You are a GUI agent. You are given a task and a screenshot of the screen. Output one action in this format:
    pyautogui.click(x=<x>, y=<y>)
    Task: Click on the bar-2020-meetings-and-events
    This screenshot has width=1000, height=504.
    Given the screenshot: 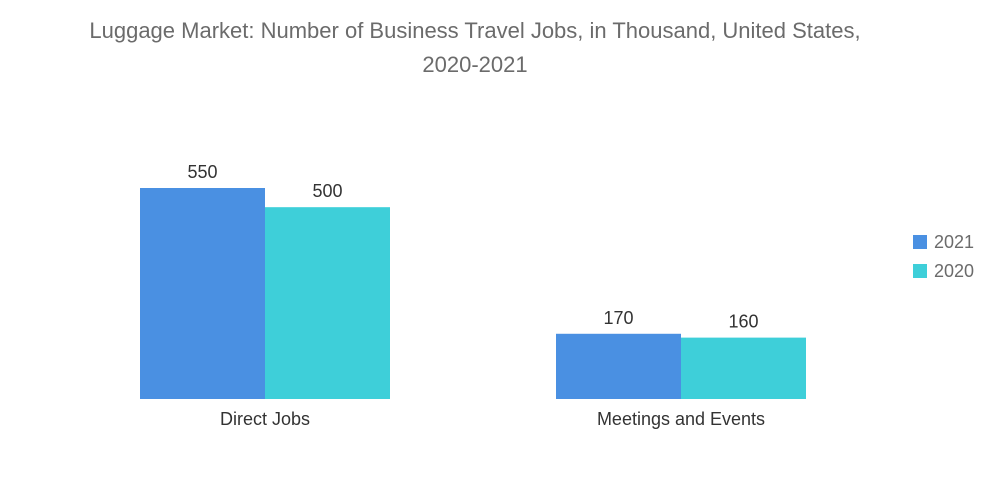 What is the action you would take?
    pyautogui.click(x=743, y=368)
    